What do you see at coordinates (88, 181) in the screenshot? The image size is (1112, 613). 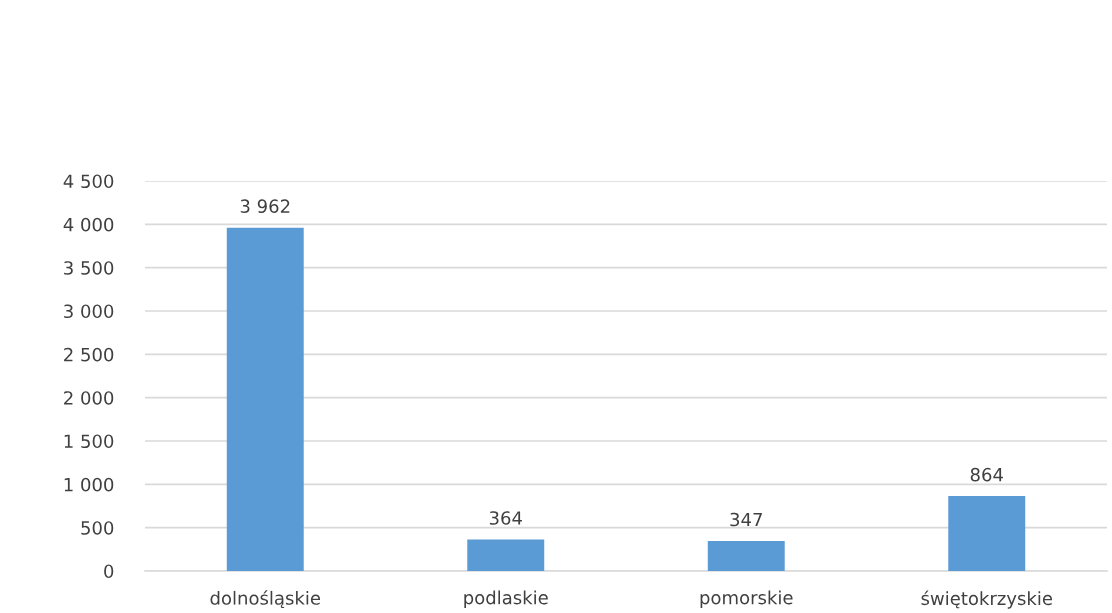 I see `y-tick-label: 4 500` at bounding box center [88, 181].